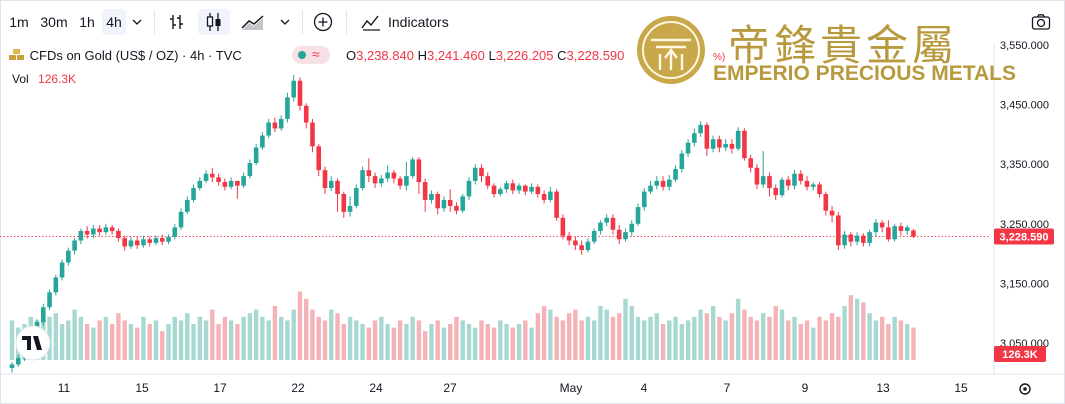 This screenshot has height=404, width=1065. Describe the element at coordinates (1041, 22) in the screenshot. I see `camera-icon` at that location.